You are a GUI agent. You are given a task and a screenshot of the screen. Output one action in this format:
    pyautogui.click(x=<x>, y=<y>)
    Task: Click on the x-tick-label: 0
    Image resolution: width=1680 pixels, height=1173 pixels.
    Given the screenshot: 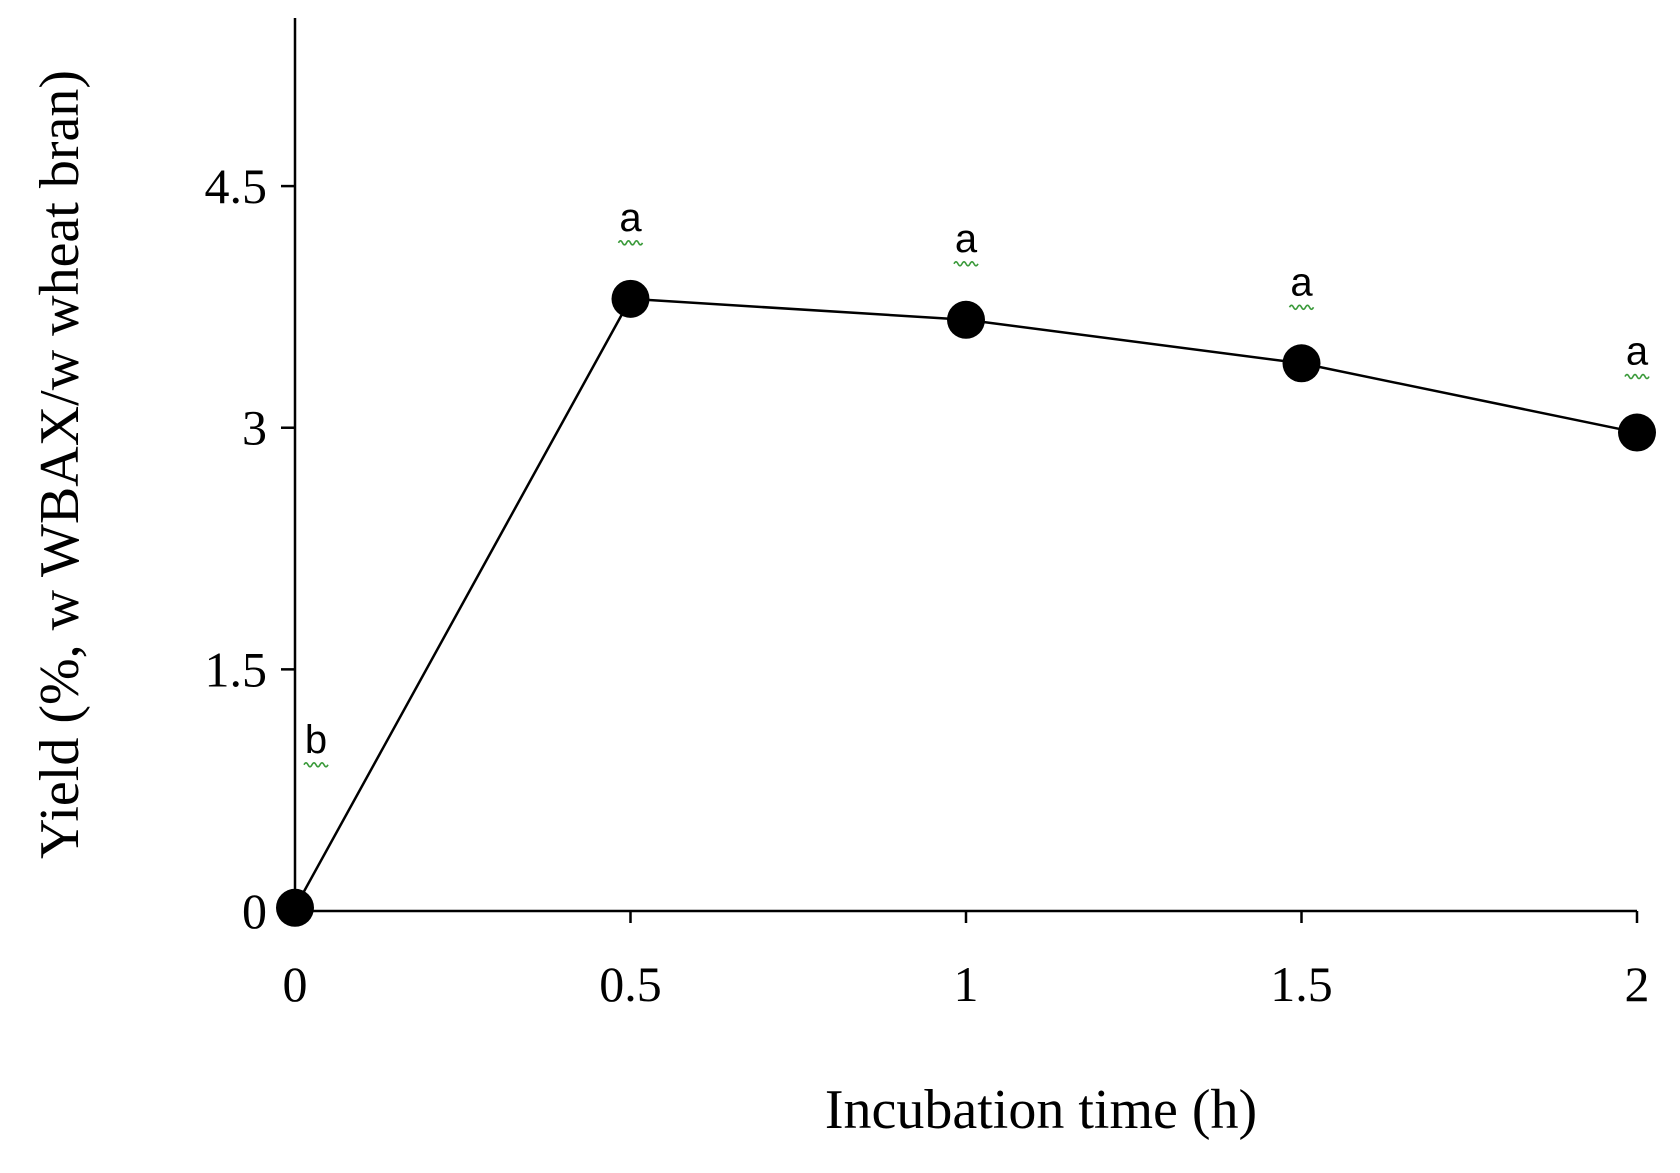 What is the action you would take?
    pyautogui.click(x=295, y=984)
    